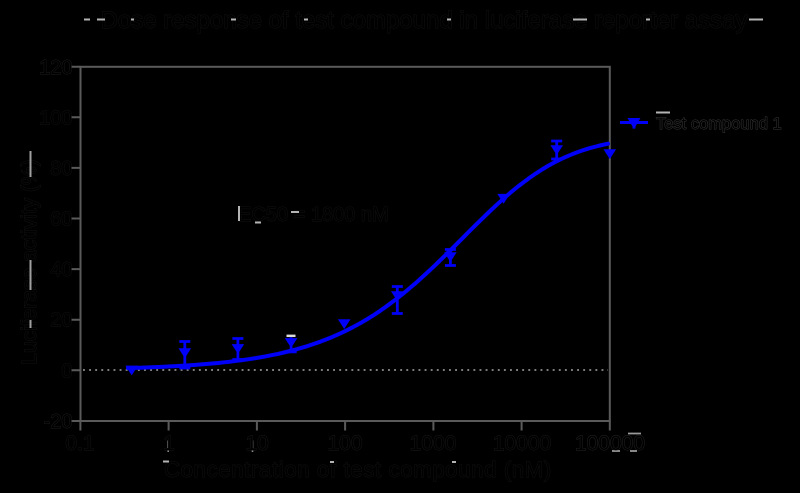  What do you see at coordinates (313, 215) in the screenshot?
I see `svg-text: EC50 = 1800 nM` at bounding box center [313, 215].